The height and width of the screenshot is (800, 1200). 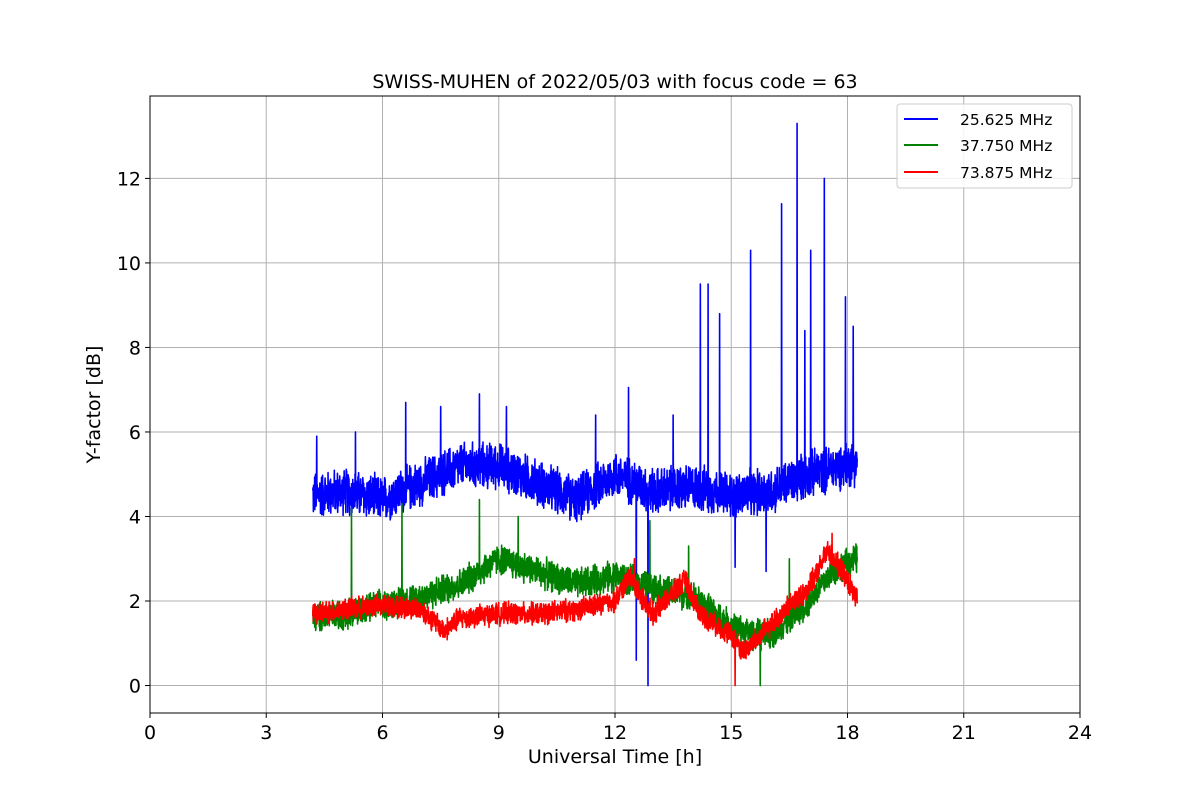 What do you see at coordinates (1080, 733) in the screenshot?
I see `x-tick-label: 24` at bounding box center [1080, 733].